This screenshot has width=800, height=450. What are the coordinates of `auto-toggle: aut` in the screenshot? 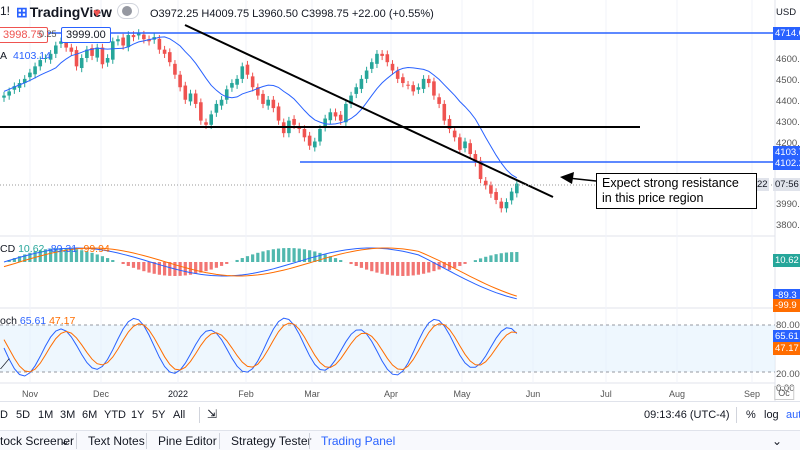 It's located at (793, 415).